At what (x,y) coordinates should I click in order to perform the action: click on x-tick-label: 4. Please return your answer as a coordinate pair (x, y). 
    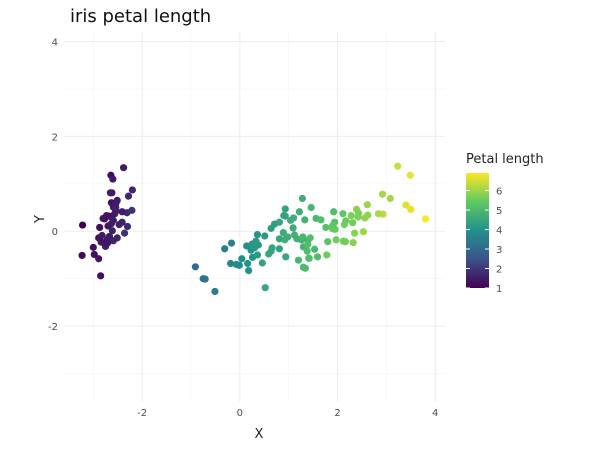
    Looking at the image, I should click on (435, 413).